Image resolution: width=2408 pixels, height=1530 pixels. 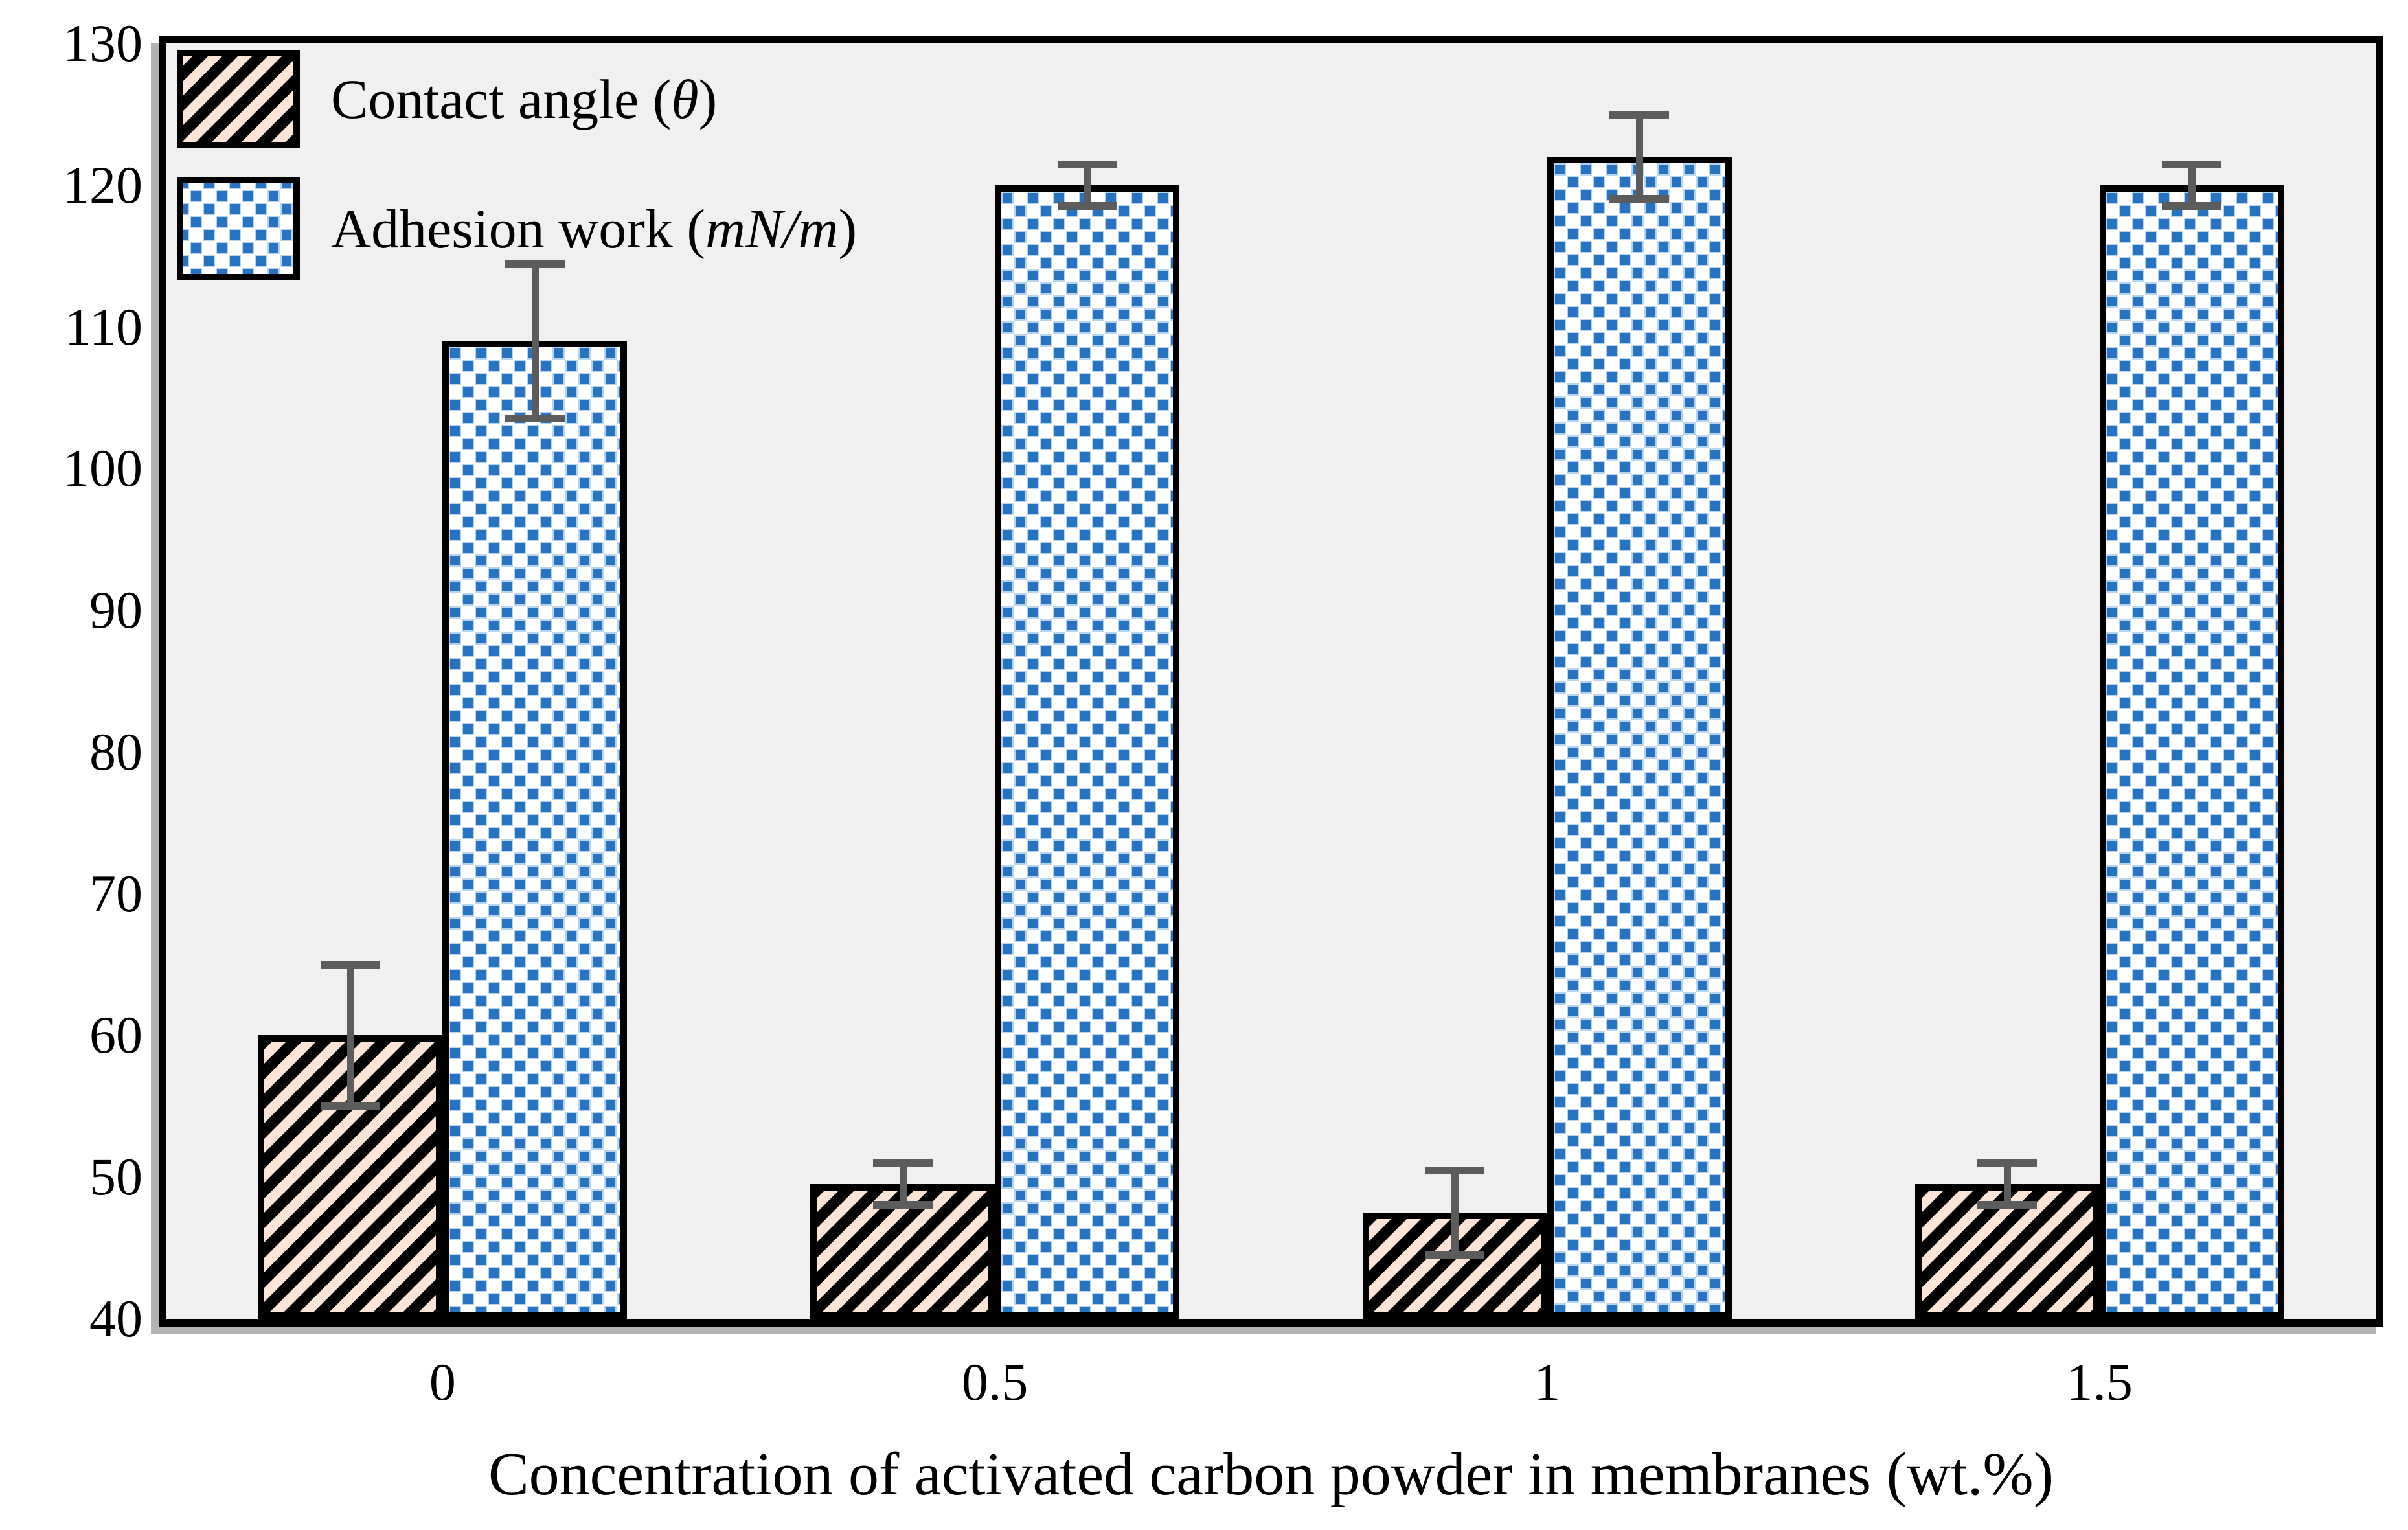 I want to click on x-tick-label-1.5: 1.5, so click(x=2099, y=1382).